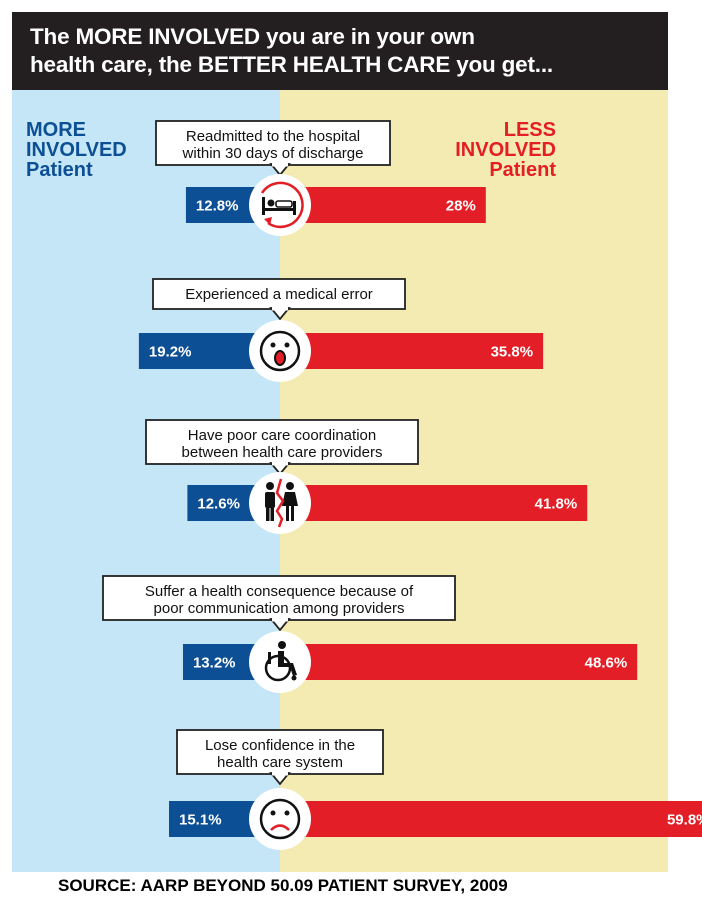 This screenshot has height=900, width=702. Describe the element at coordinates (252, 36) in the screenshot. I see `title-line-1: The MORE INVOLVED you are in your own` at that location.